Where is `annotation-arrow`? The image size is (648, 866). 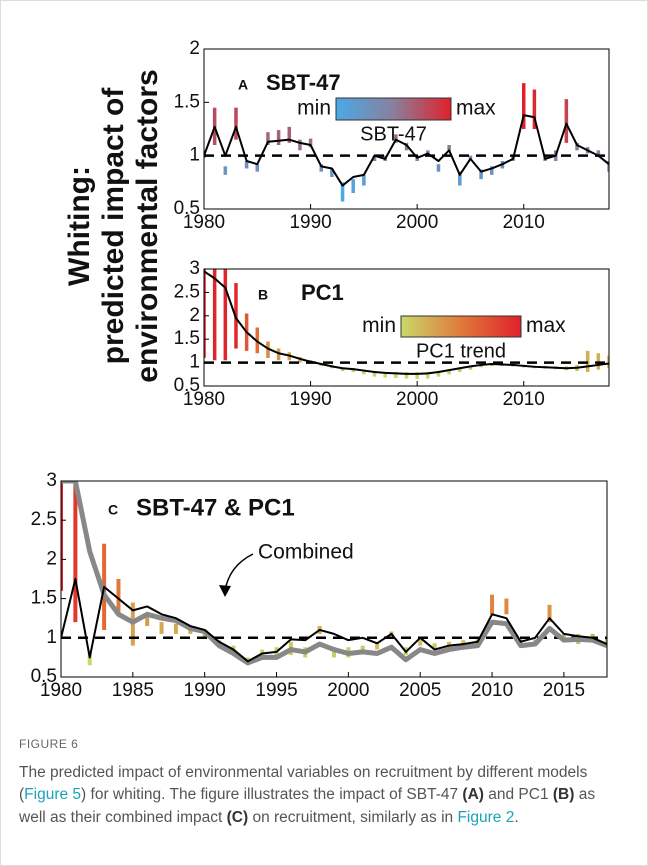 annotation-arrow is located at coordinates (239, 572).